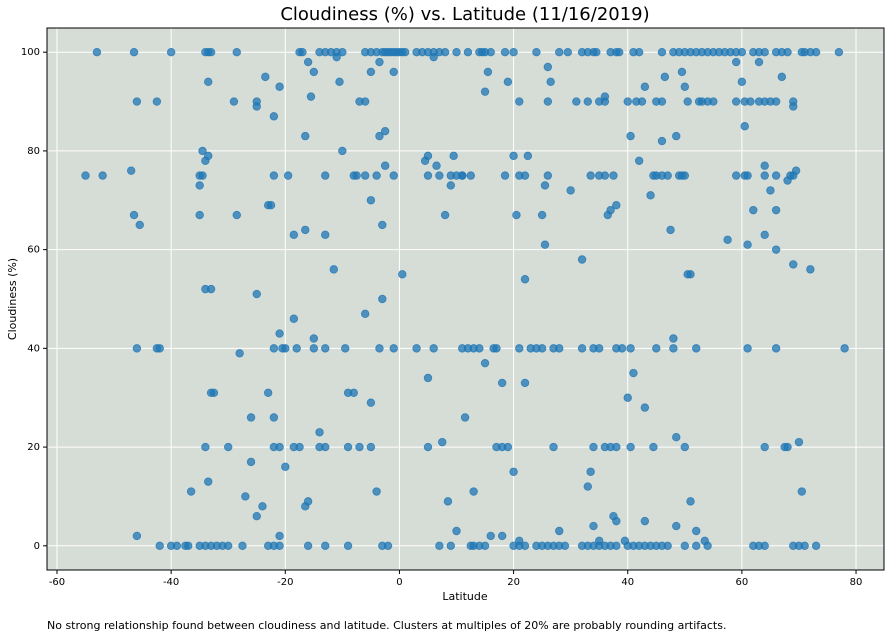  What do you see at coordinates (33, 151) in the screenshot?
I see `y-tick-label: 80` at bounding box center [33, 151].